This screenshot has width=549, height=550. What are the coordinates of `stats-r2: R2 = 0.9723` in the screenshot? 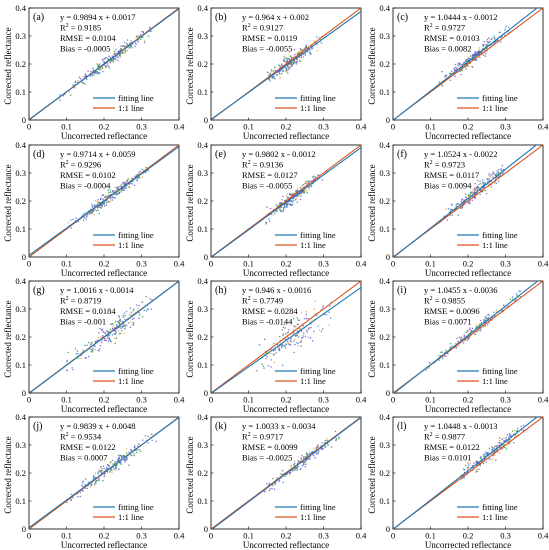 It's located at (444, 165).